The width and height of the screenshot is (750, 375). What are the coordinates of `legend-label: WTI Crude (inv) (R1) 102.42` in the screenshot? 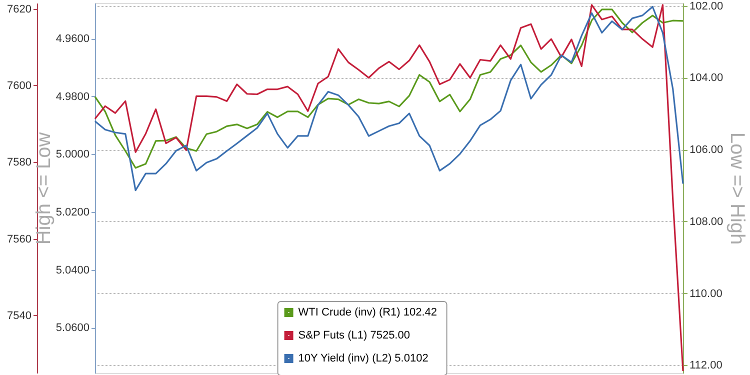 It's located at (368, 312).